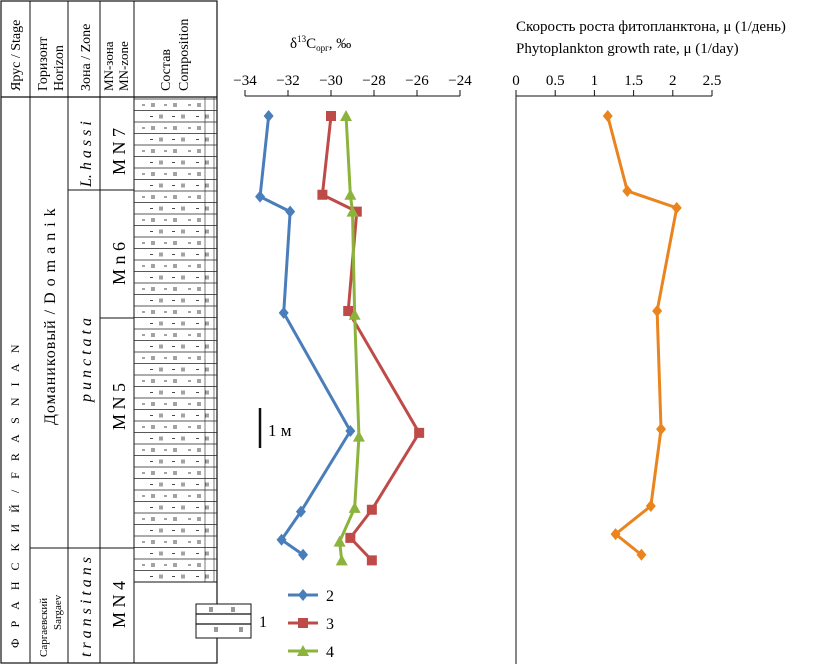 The height and width of the screenshot is (668, 838). Describe the element at coordinates (651, 27) in the screenshot. I see `growth-axis-title-ru: Скорость роста фитопланктона, μ (1/день)` at that location.